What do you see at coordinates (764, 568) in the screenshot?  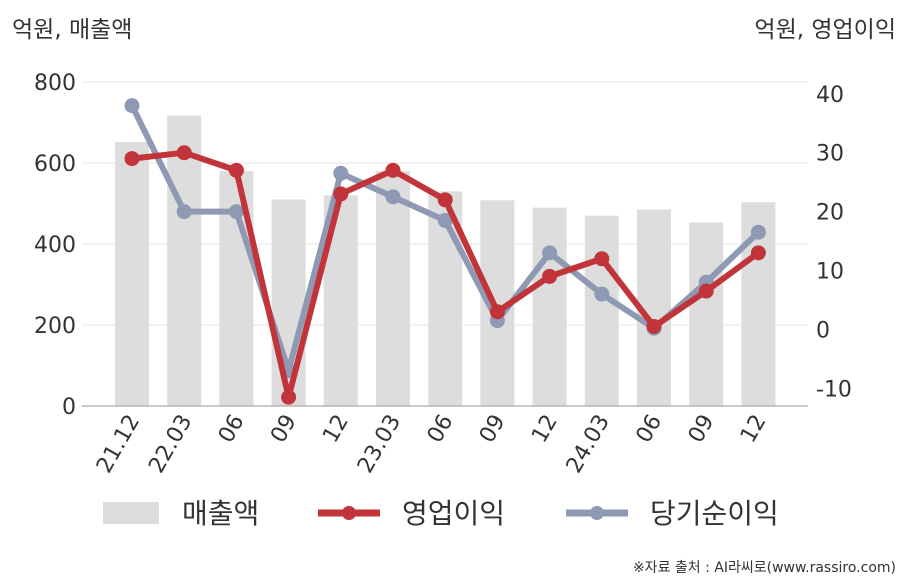 I see `source-note: ※자료 출처 : AI라씨로(www.rassiro.com)` at bounding box center [764, 568].